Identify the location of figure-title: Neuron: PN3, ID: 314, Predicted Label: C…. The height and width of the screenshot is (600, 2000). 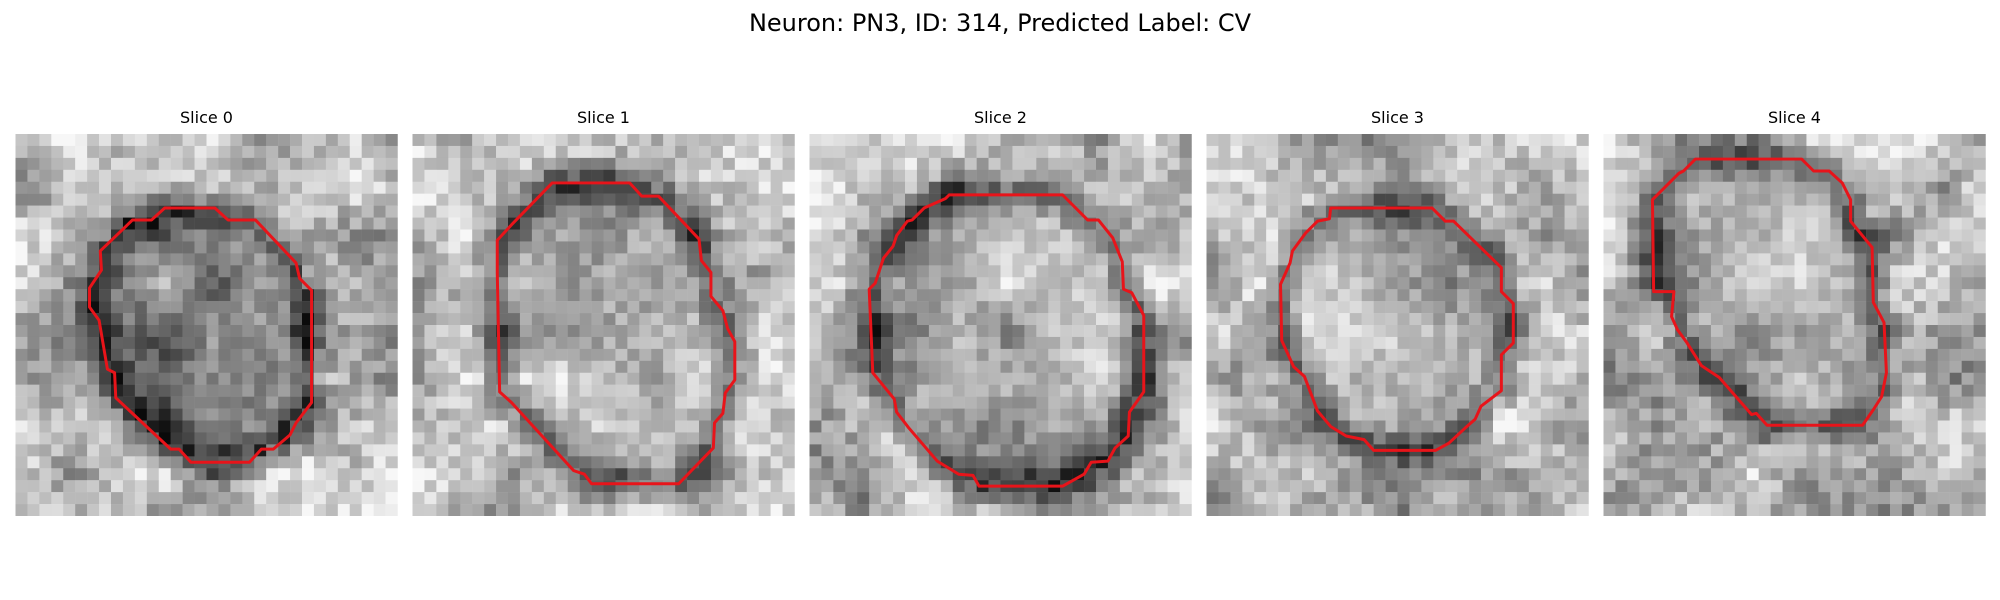
(1000, 23).